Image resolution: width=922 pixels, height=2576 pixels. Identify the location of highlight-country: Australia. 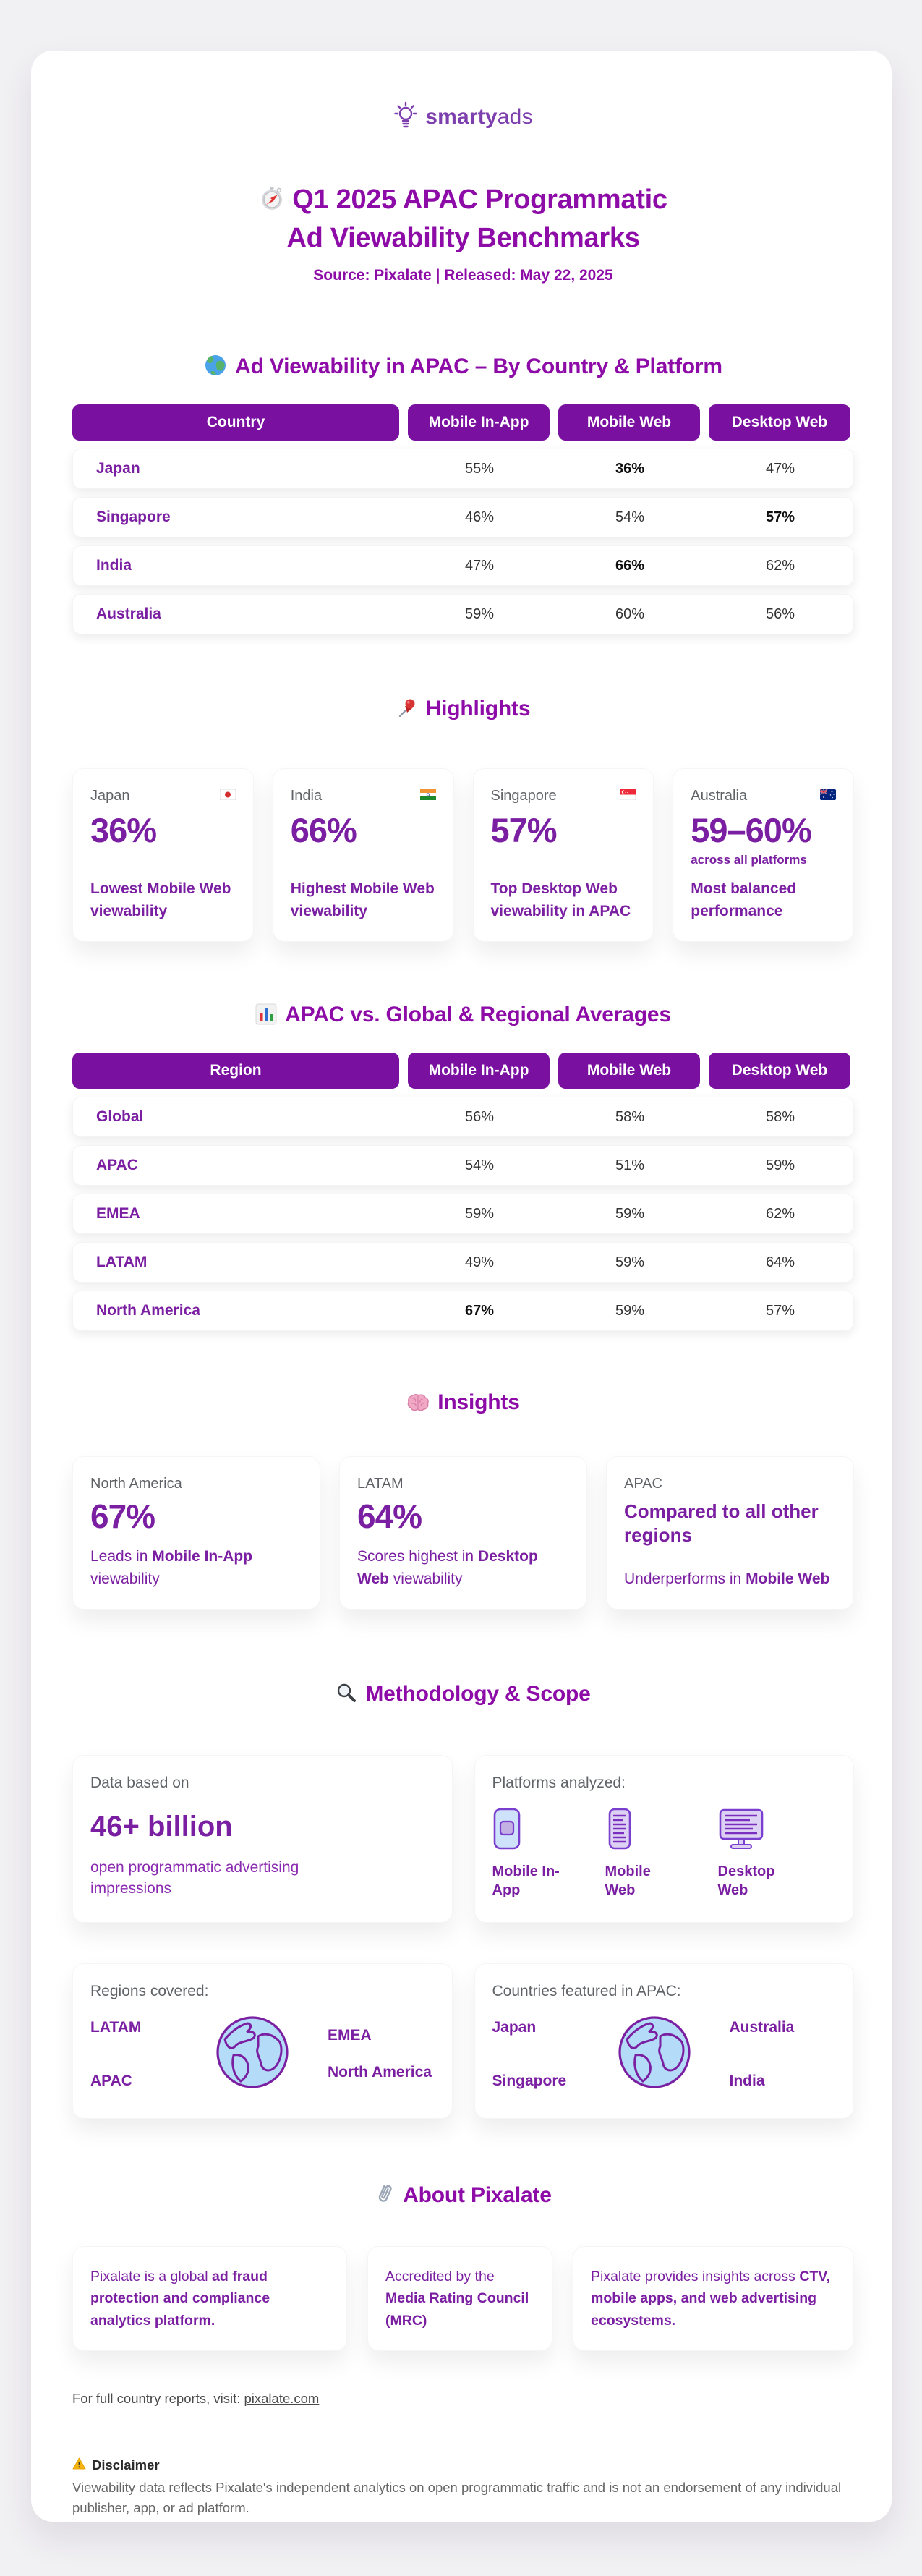
(719, 796).